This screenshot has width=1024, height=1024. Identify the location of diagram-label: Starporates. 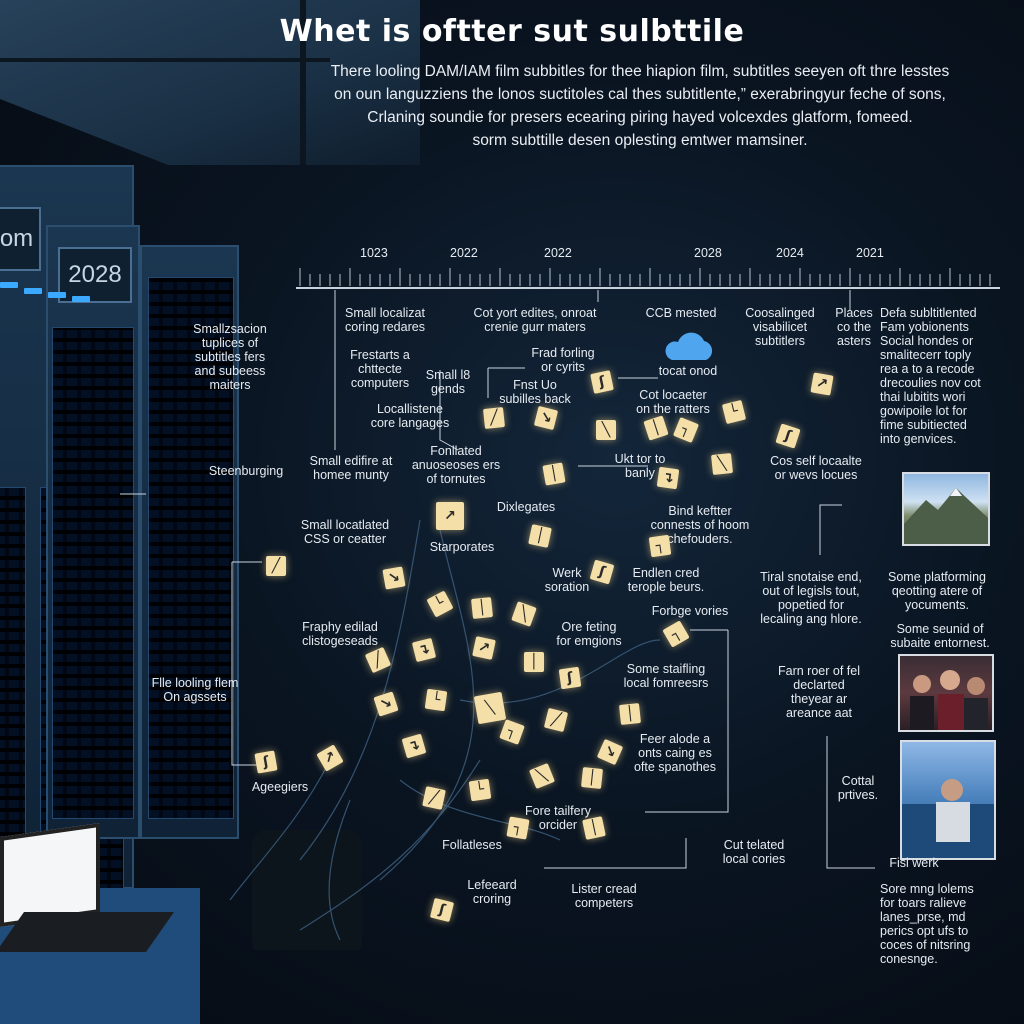
(462, 547).